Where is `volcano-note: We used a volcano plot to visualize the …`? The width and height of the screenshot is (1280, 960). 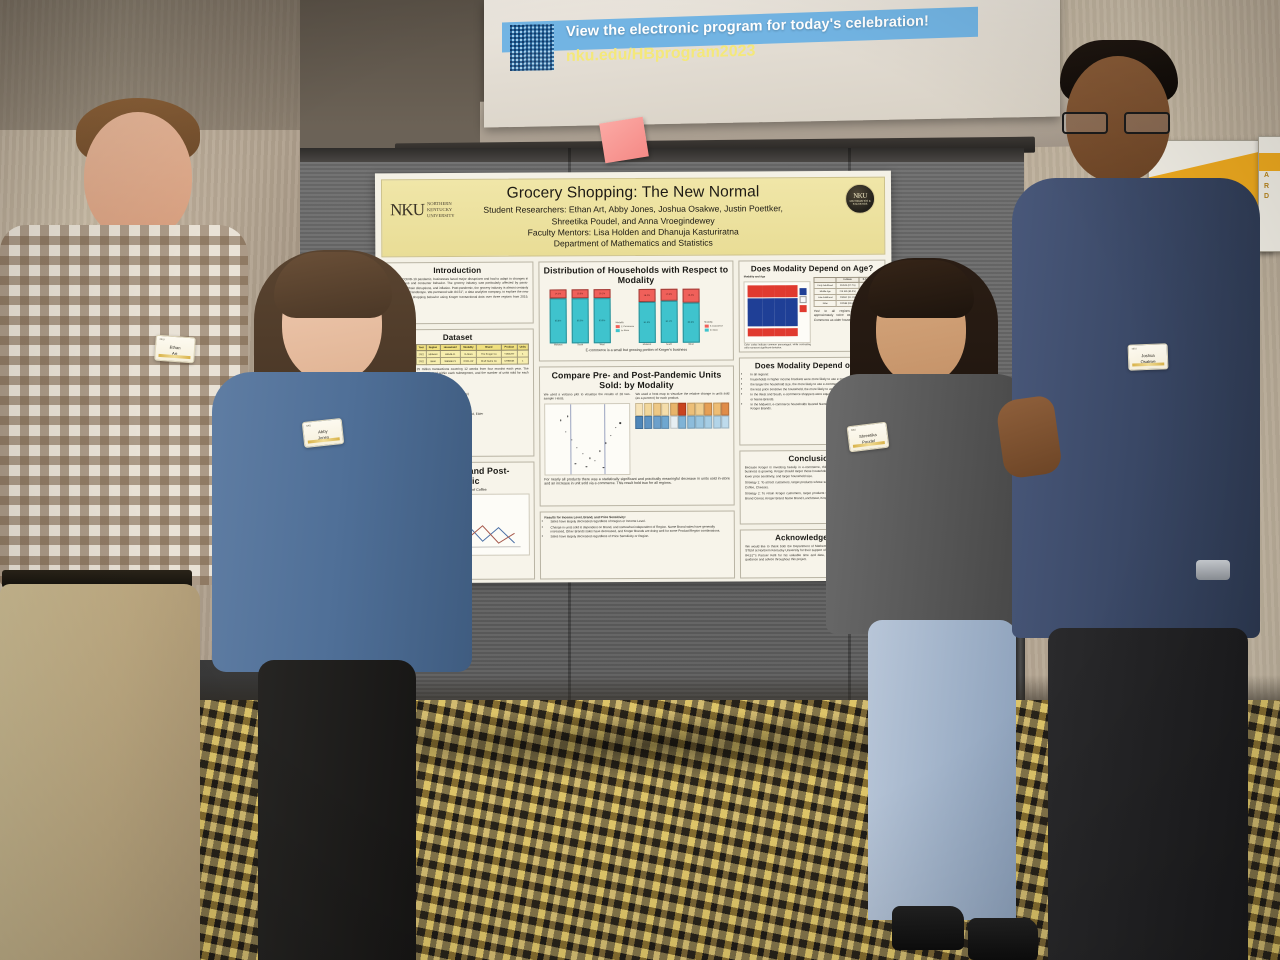 volcano-note: We used a volcano plot to visualize the … is located at coordinates (587, 396).